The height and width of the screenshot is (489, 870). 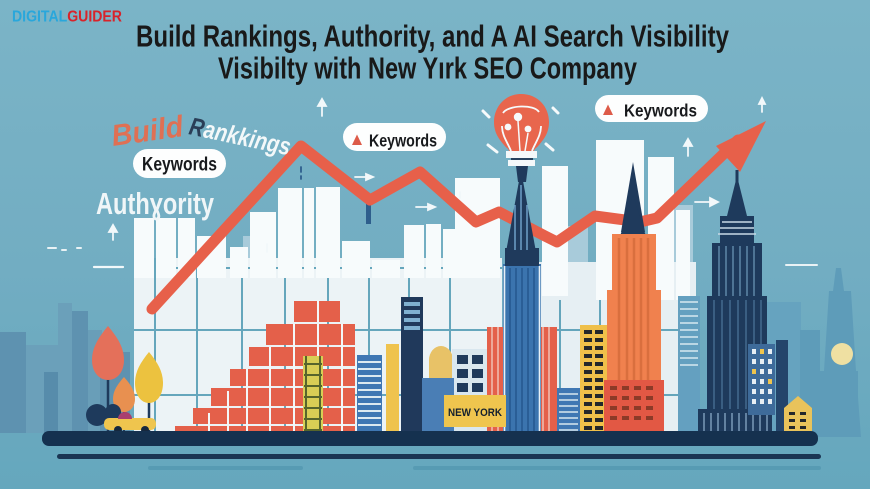 I want to click on svg-text: Authɣority, so click(x=155, y=203).